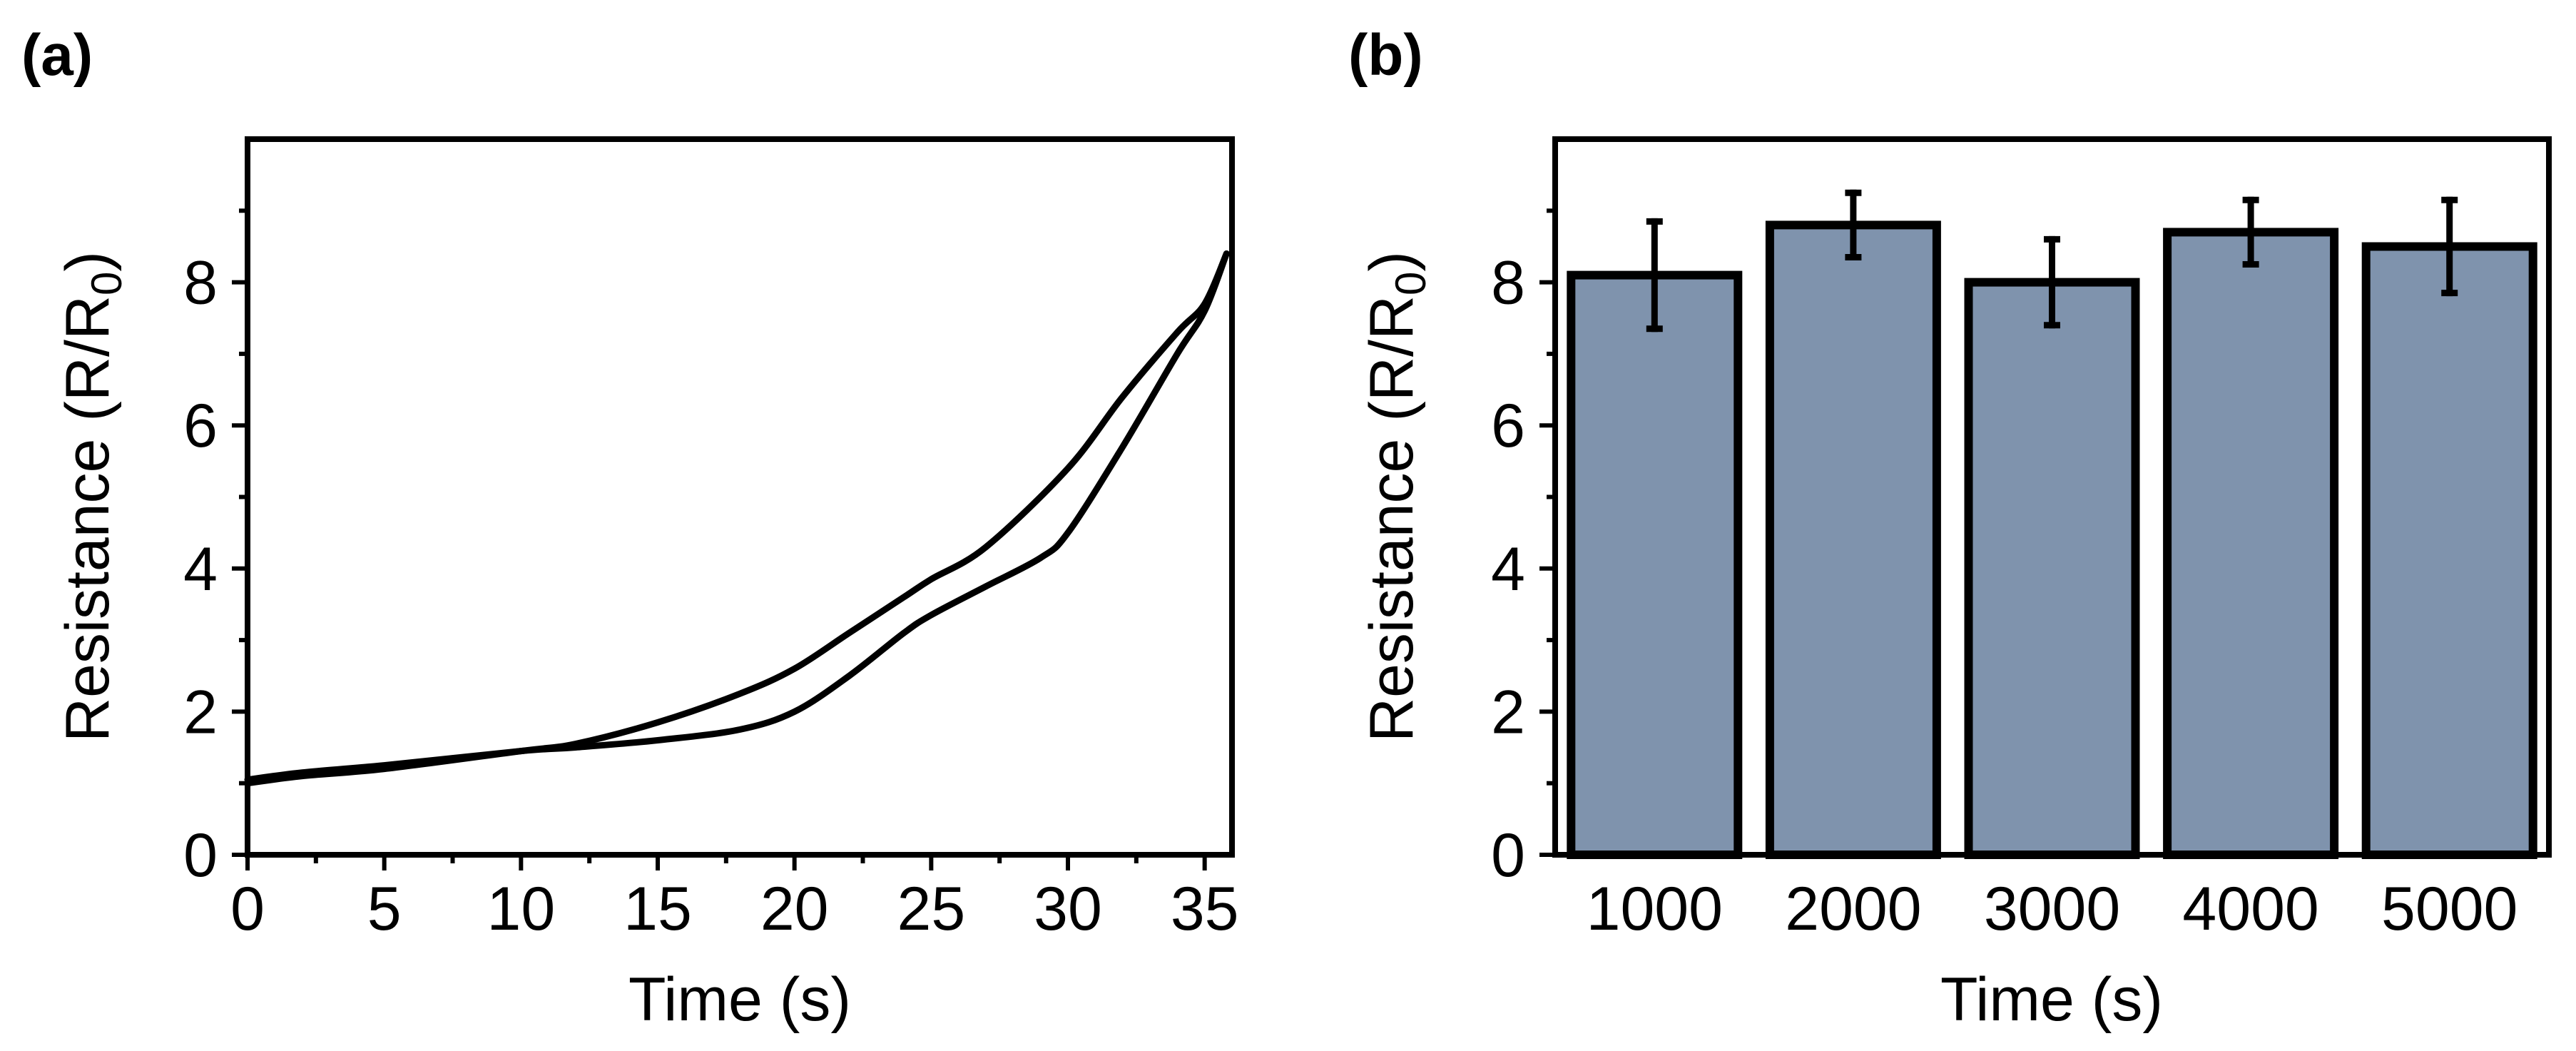 The image size is (2576, 1051). Describe the element at coordinates (1853, 909) in the screenshot. I see `panel-b-x-tick-label: 2000` at that location.